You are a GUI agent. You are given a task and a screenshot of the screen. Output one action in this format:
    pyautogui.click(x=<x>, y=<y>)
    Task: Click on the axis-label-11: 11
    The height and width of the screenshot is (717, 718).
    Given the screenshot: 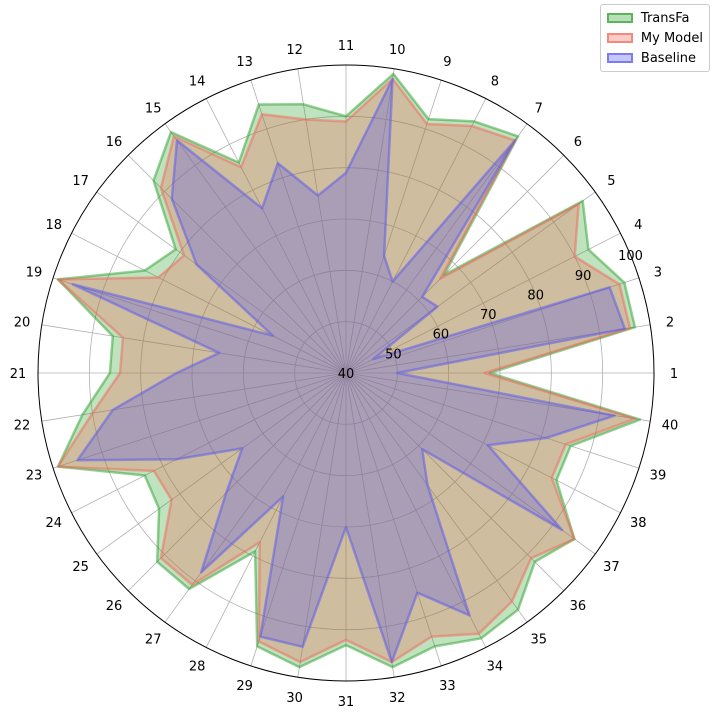 What is the action you would take?
    pyautogui.click(x=346, y=46)
    